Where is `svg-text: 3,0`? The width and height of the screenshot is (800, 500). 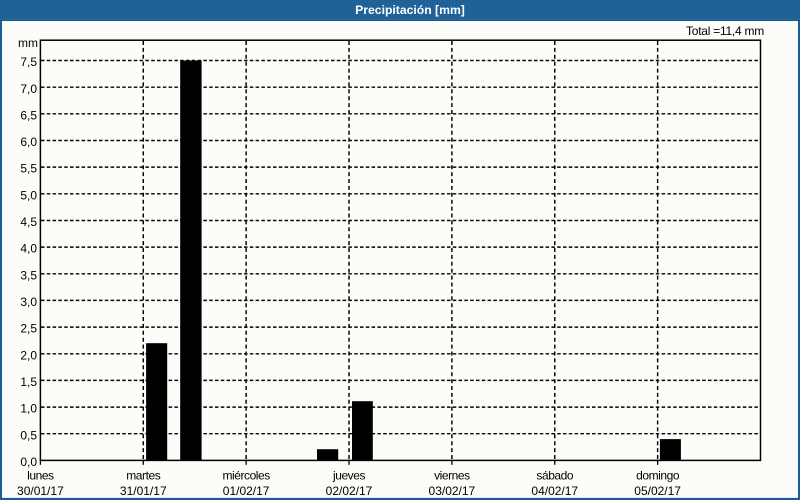 svg-text: 3,0 is located at coordinates (28, 302).